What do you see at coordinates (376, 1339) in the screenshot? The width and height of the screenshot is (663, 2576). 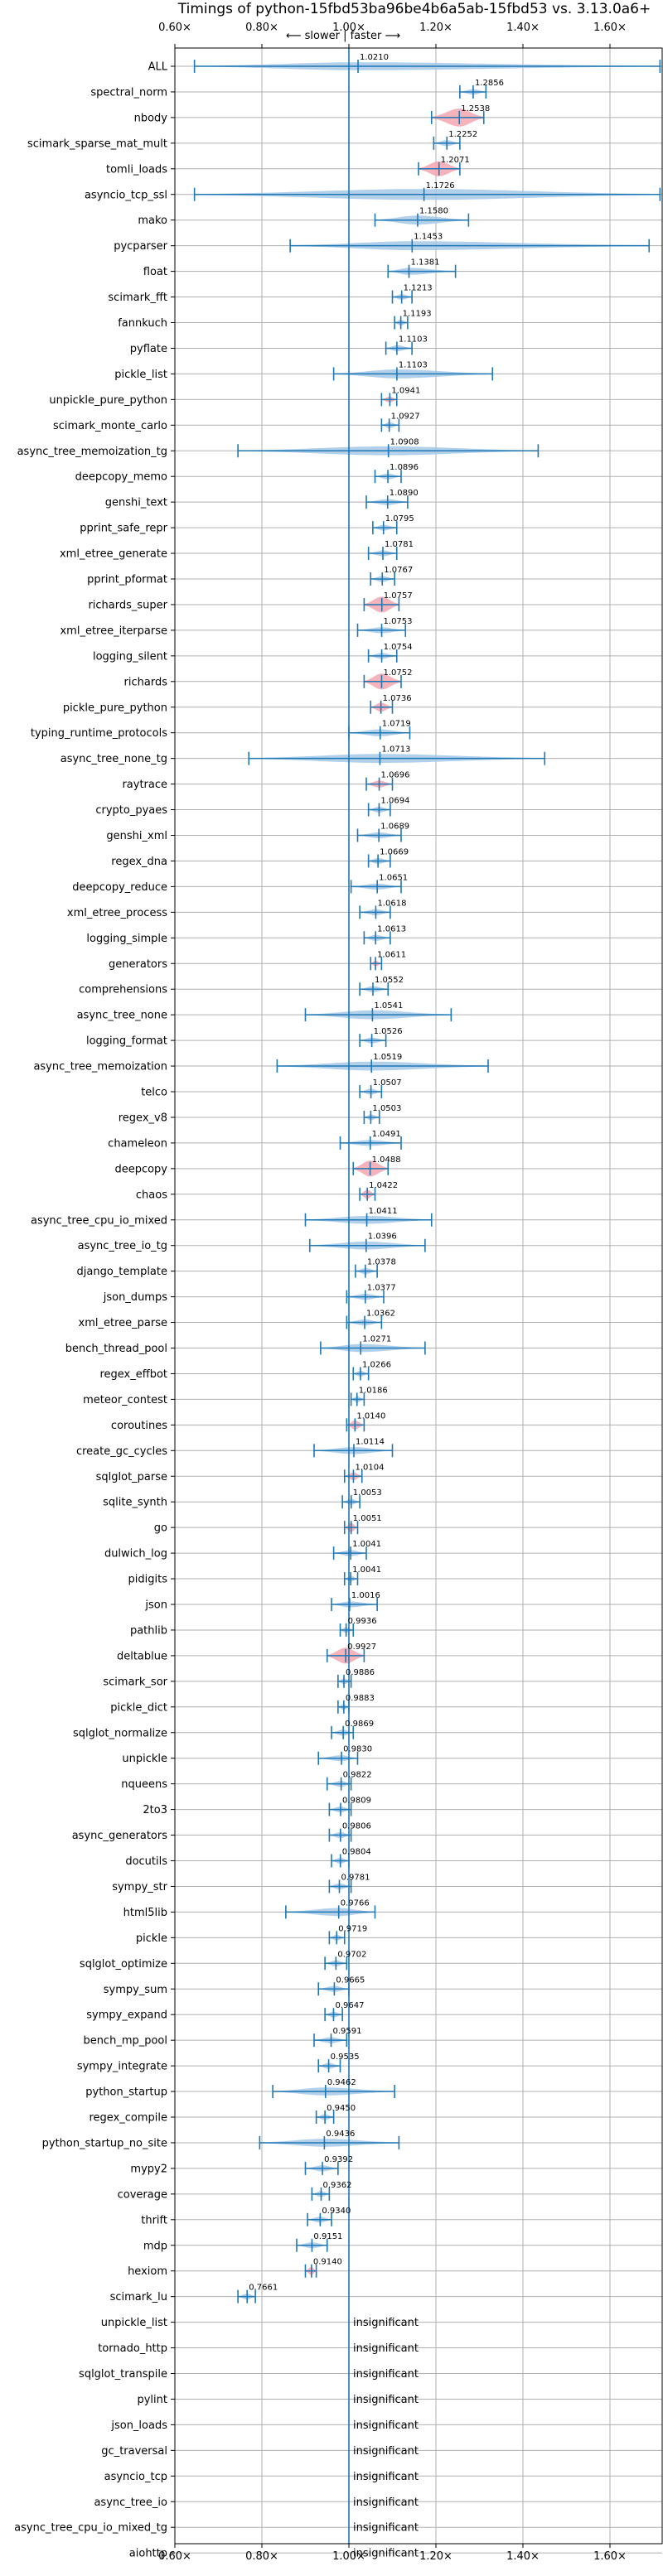 I see `value-label: 1.0271` at bounding box center [376, 1339].